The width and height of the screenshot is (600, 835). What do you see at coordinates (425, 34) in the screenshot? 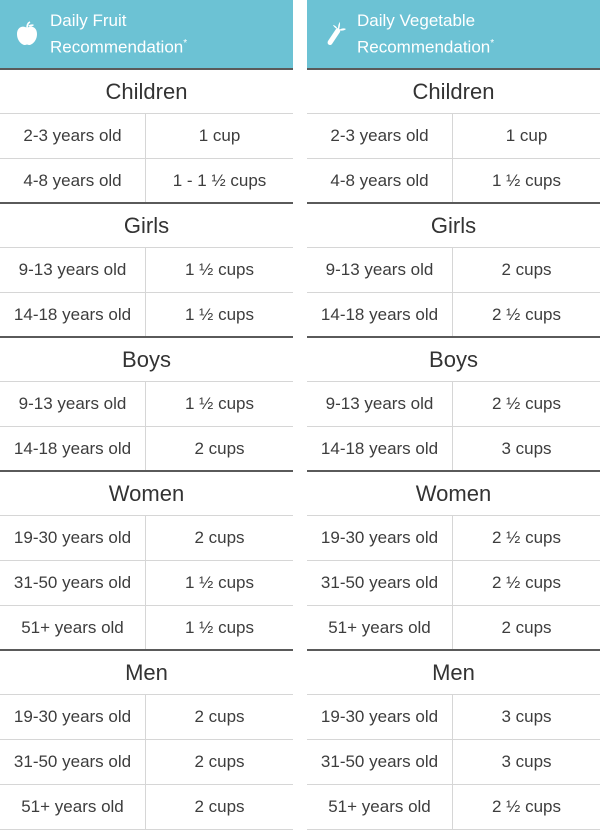
I see `vegetable-title: Daily Vegetable Recommendation*` at bounding box center [425, 34].